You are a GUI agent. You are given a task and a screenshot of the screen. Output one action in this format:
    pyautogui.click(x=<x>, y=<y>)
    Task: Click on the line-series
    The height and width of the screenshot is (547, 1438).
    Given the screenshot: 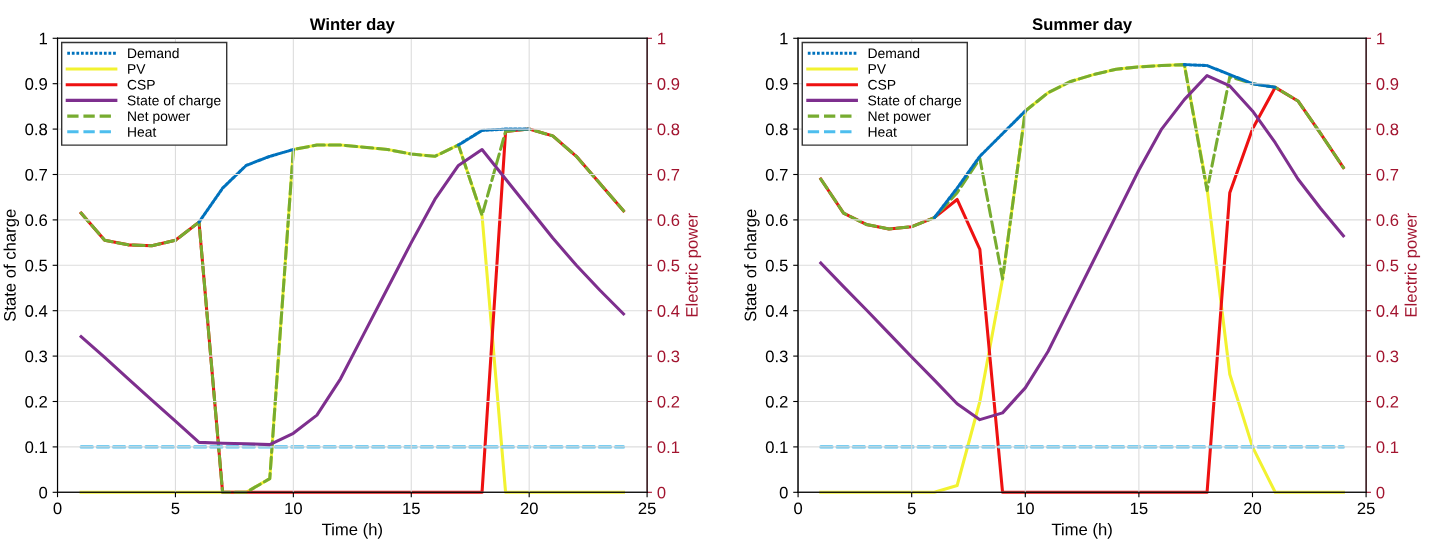 What is the action you would take?
    pyautogui.click(x=1082, y=172)
    